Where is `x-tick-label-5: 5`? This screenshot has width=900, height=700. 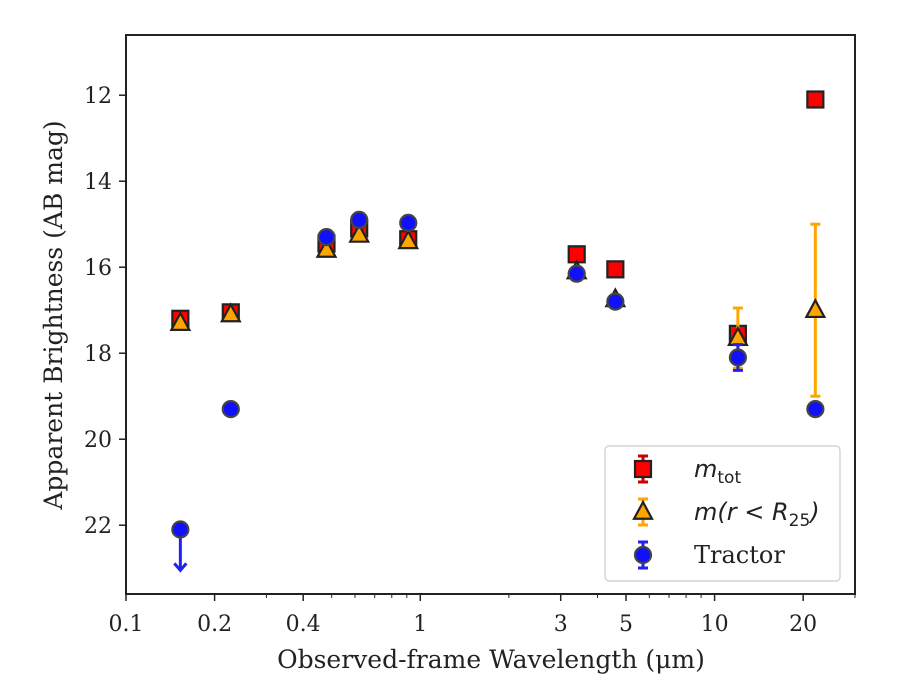 x-tick-label-5: 5 is located at coordinates (626, 624).